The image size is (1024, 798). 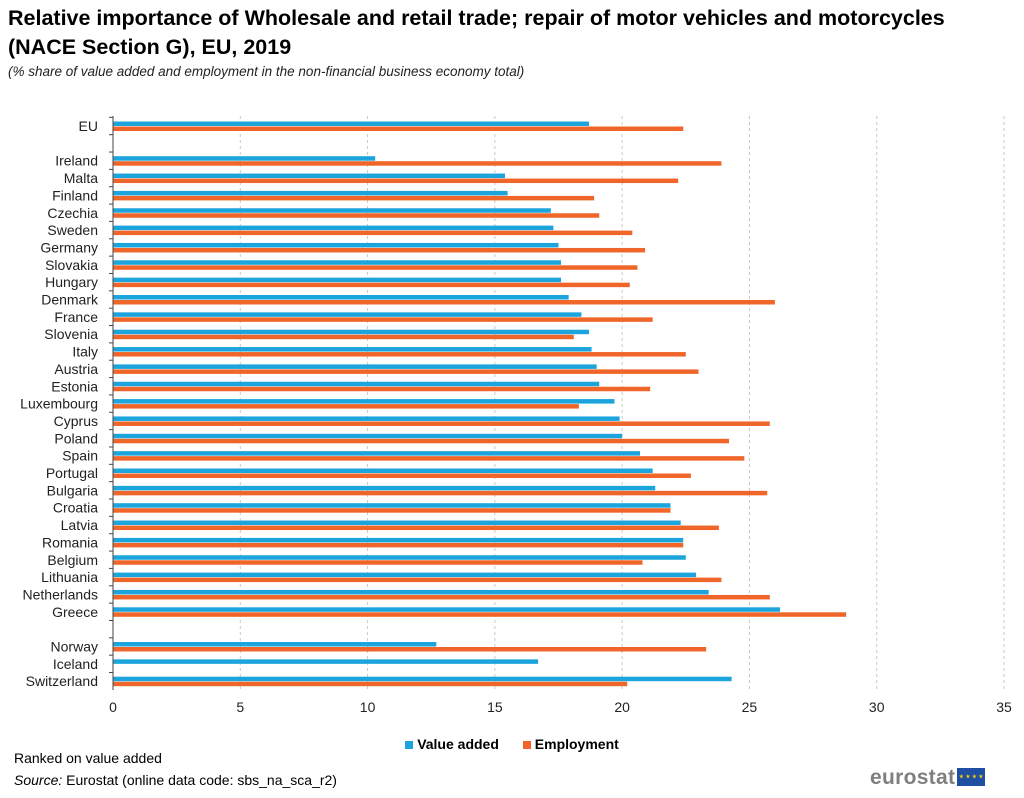 What do you see at coordinates (88, 126) in the screenshot?
I see `category-label: EU` at bounding box center [88, 126].